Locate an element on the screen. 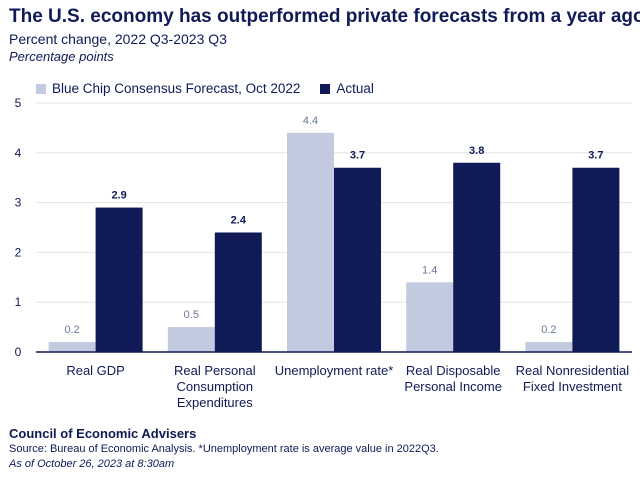 This screenshot has width=640, height=478. legend-swatch-actual is located at coordinates (325, 88).